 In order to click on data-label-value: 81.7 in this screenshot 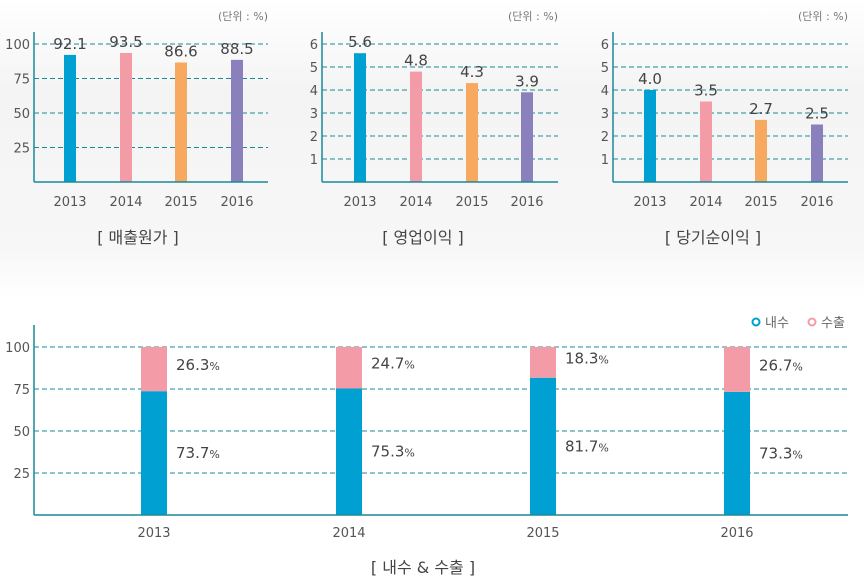, I will do `click(581, 446)`.